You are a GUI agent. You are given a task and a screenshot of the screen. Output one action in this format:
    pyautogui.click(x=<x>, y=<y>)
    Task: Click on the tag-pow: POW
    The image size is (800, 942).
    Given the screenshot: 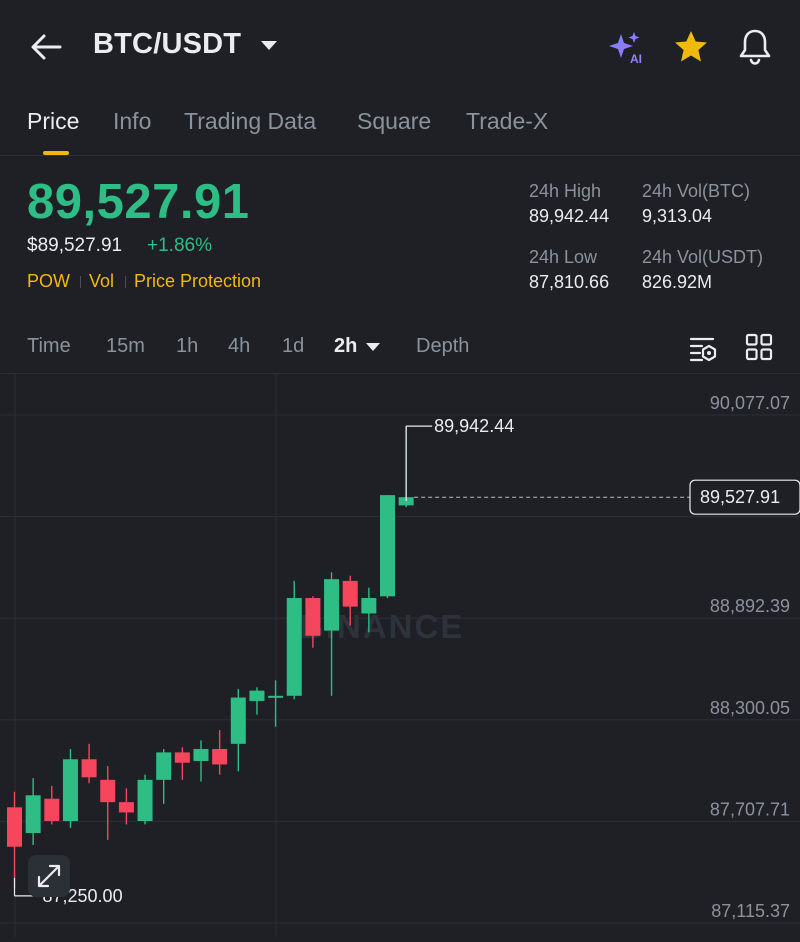 What is the action you would take?
    pyautogui.click(x=48, y=281)
    